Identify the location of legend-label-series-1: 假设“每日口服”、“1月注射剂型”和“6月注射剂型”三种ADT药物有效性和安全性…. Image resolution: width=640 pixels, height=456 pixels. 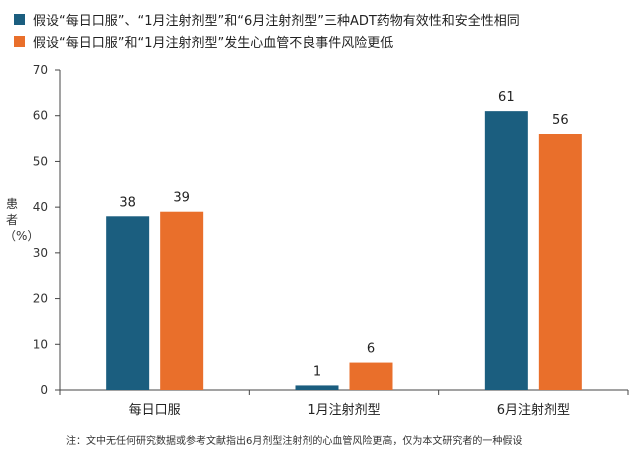
(276, 21).